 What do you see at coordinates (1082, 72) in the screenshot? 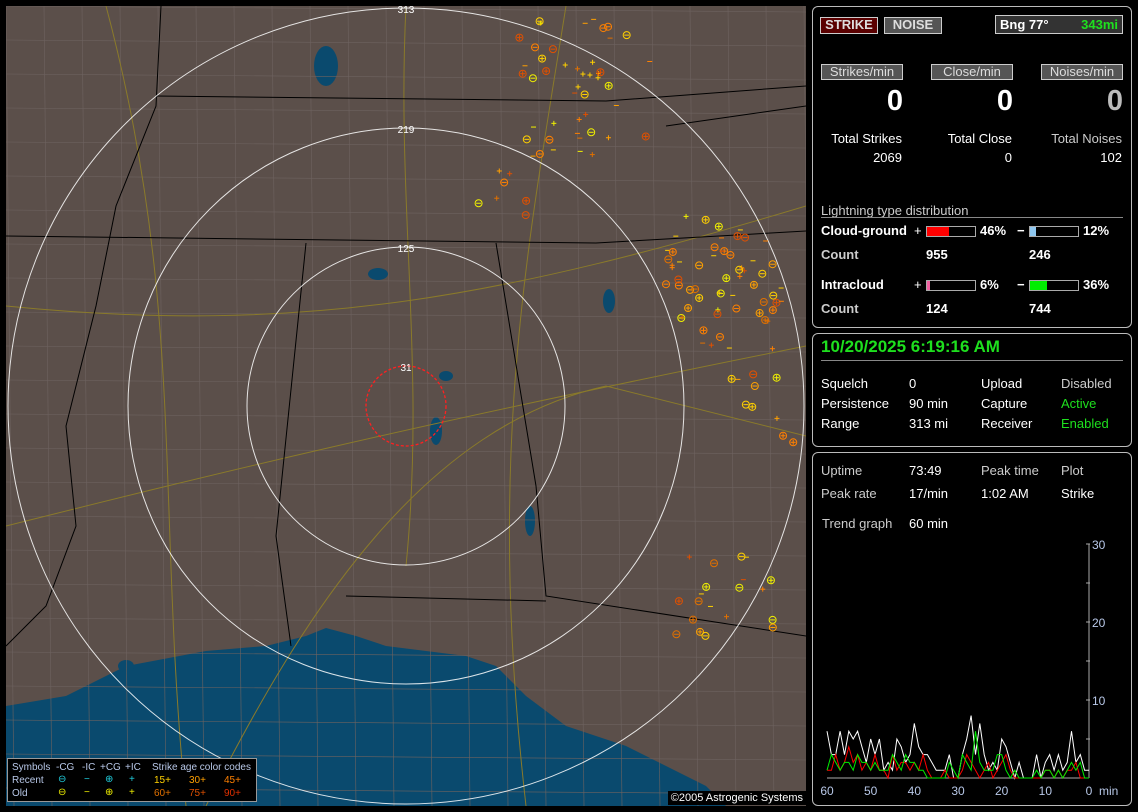
I see `noises-per-min-button: Noises/min` at bounding box center [1082, 72].